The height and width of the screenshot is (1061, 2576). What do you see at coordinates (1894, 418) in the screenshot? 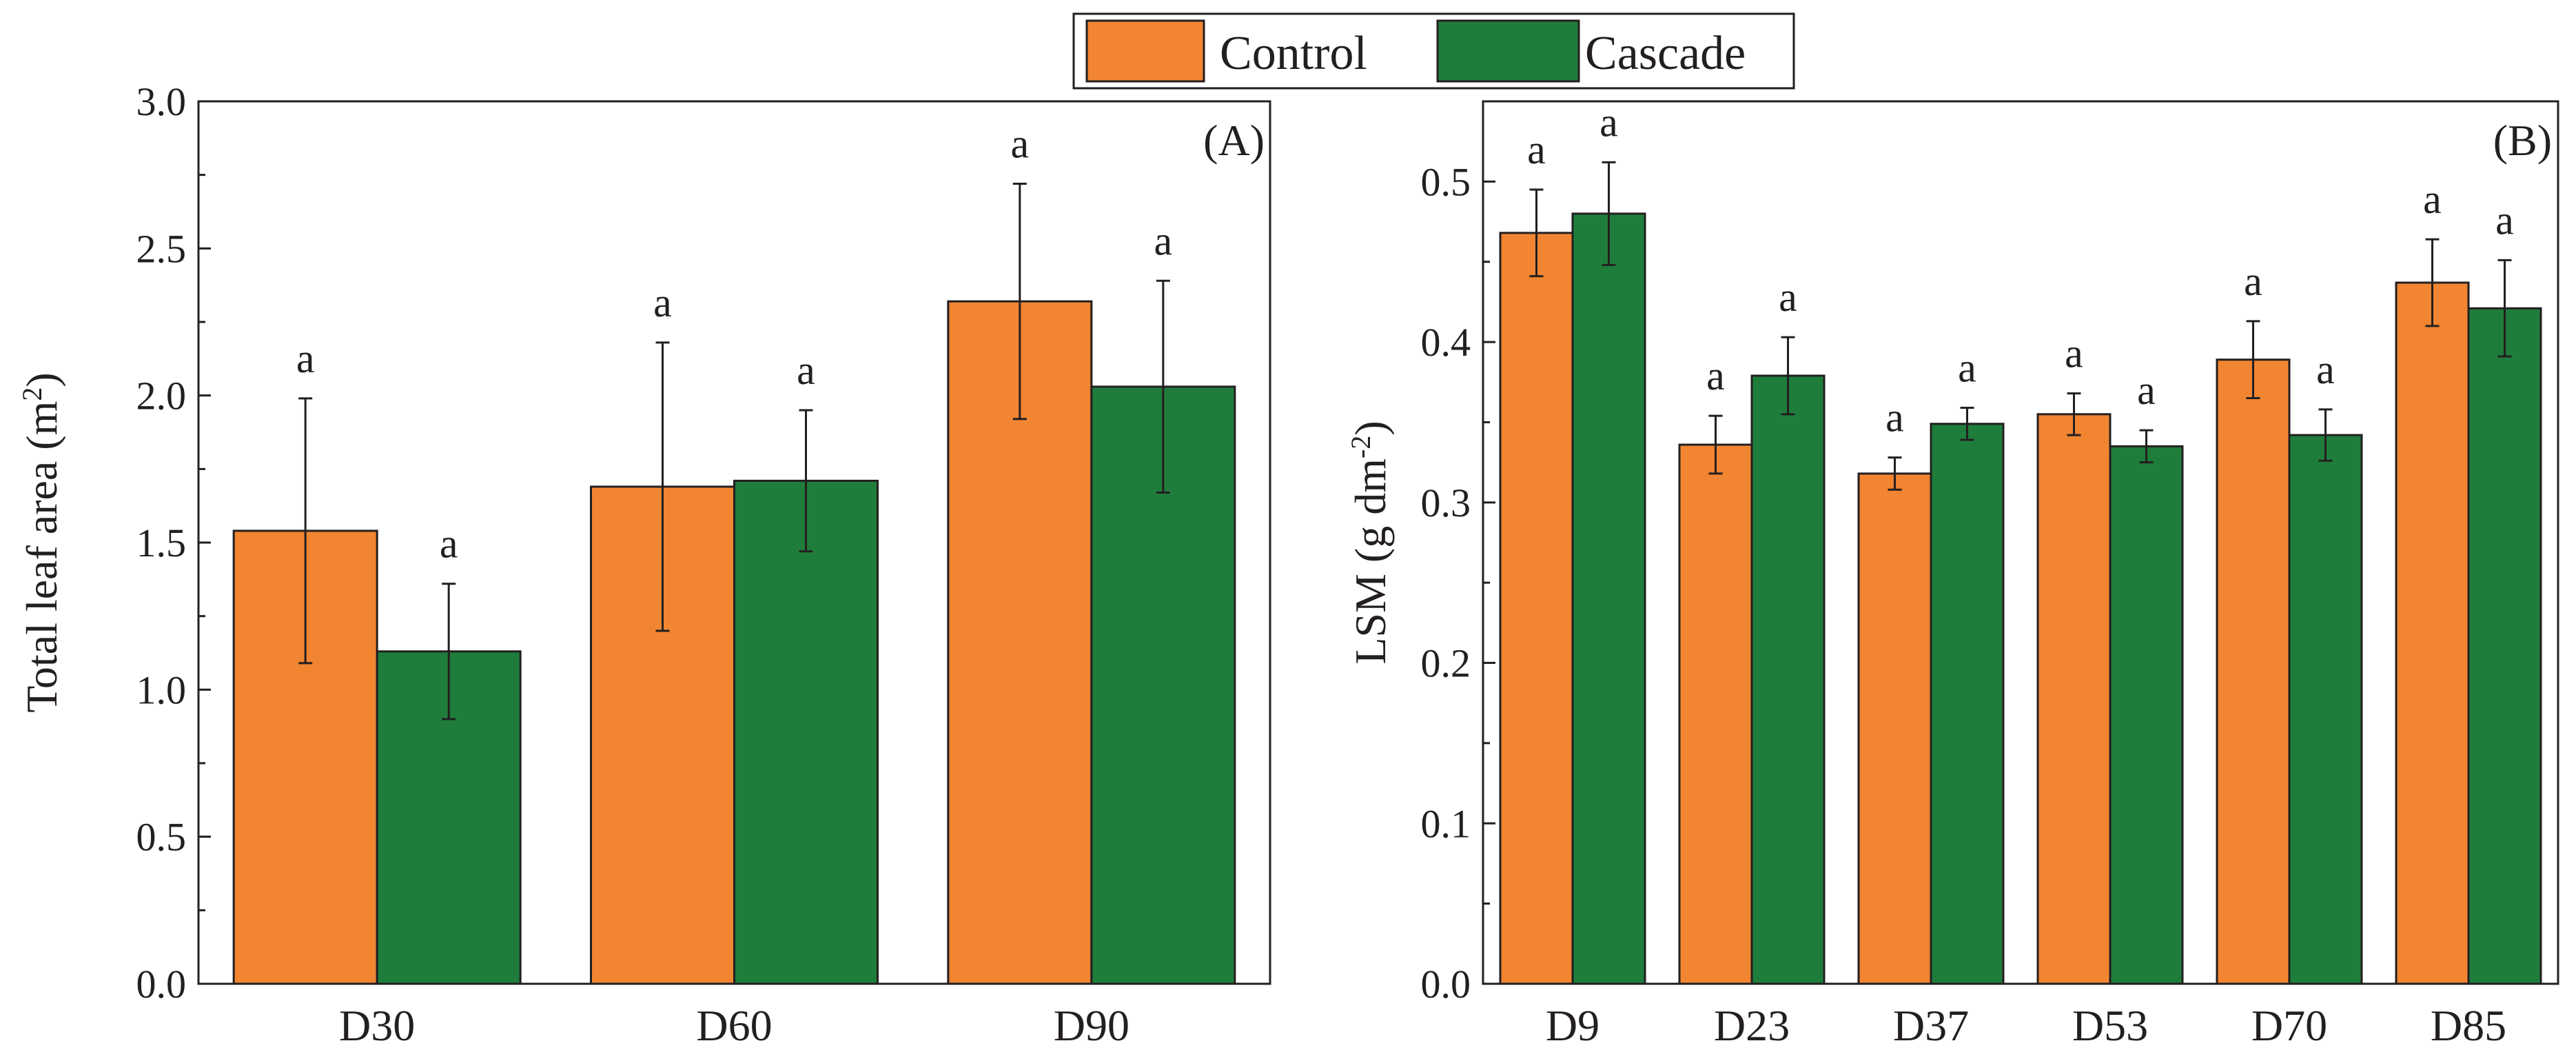
I see `sig-letter-control-d37: a` at bounding box center [1894, 418].